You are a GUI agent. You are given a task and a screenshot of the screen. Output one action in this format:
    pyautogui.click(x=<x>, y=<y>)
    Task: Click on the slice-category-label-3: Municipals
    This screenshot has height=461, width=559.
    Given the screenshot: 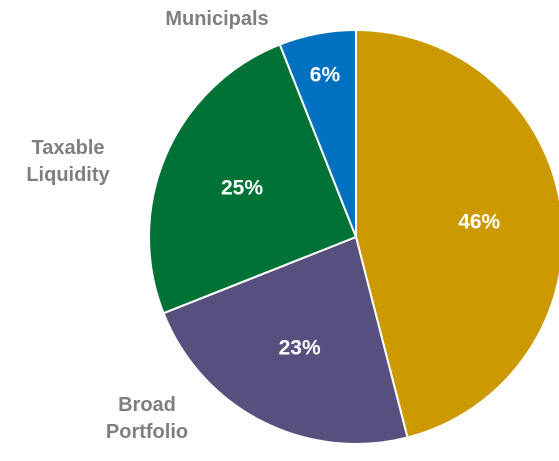 What is the action you would take?
    pyautogui.click(x=216, y=19)
    